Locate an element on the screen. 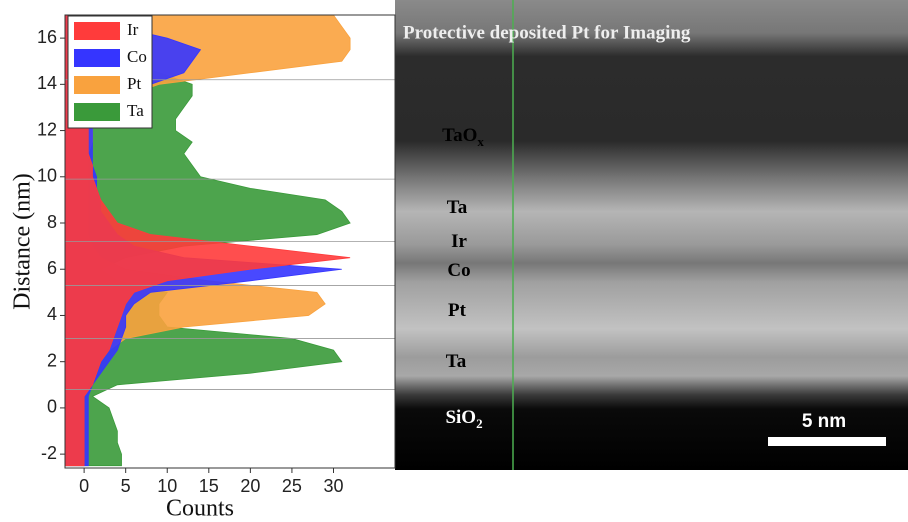 The image size is (908, 522). y-axis-label: Distance (nm) is located at coordinates (23, 241).